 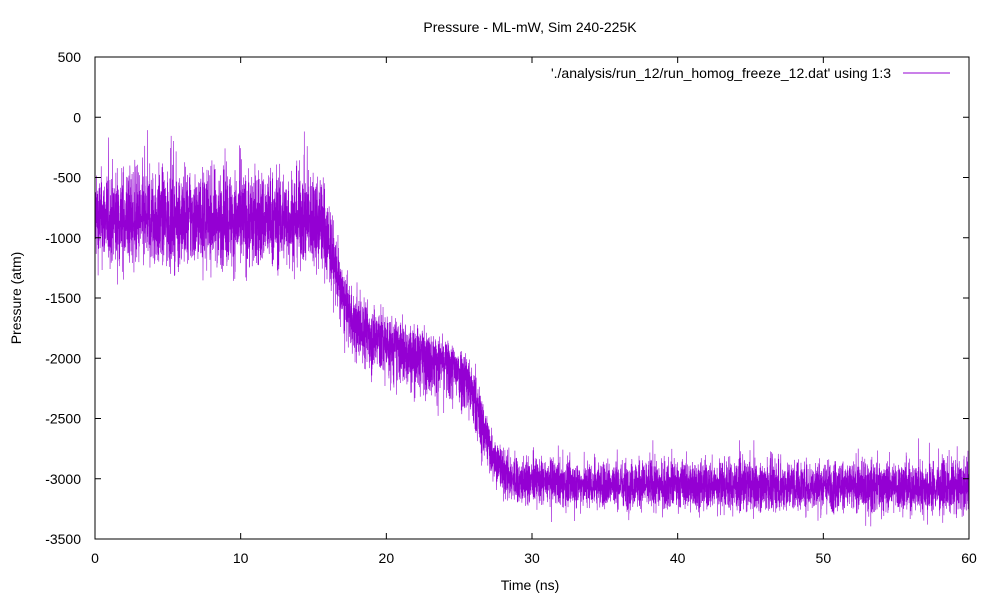 What do you see at coordinates (63, 539) in the screenshot?
I see `y-tick-label: -3500` at bounding box center [63, 539].